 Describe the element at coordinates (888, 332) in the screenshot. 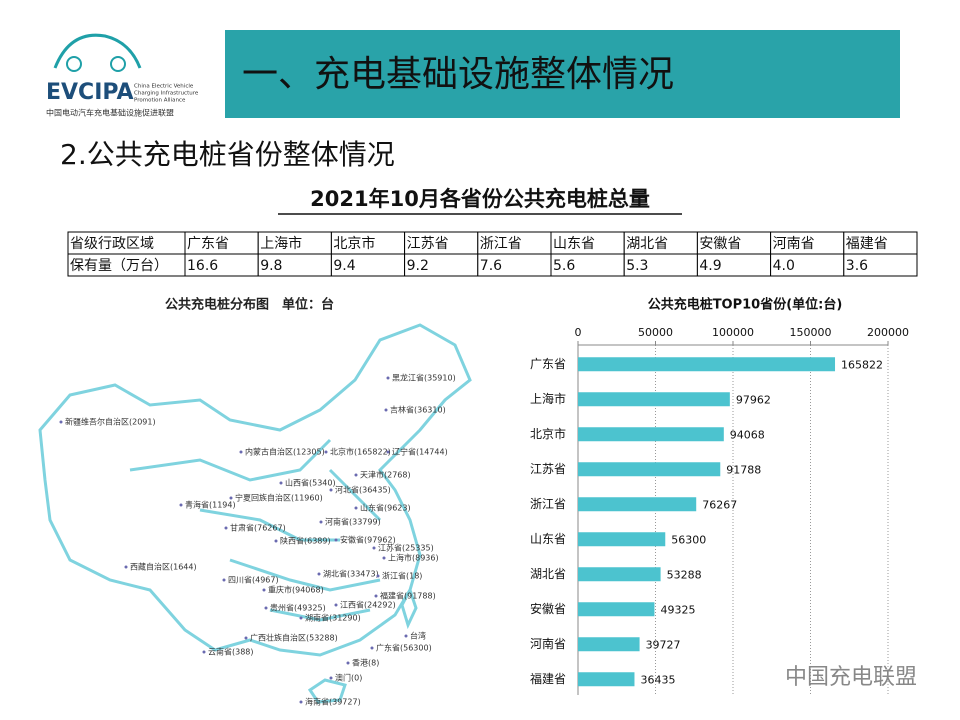

I see `x-tick-label: 200000` at that location.